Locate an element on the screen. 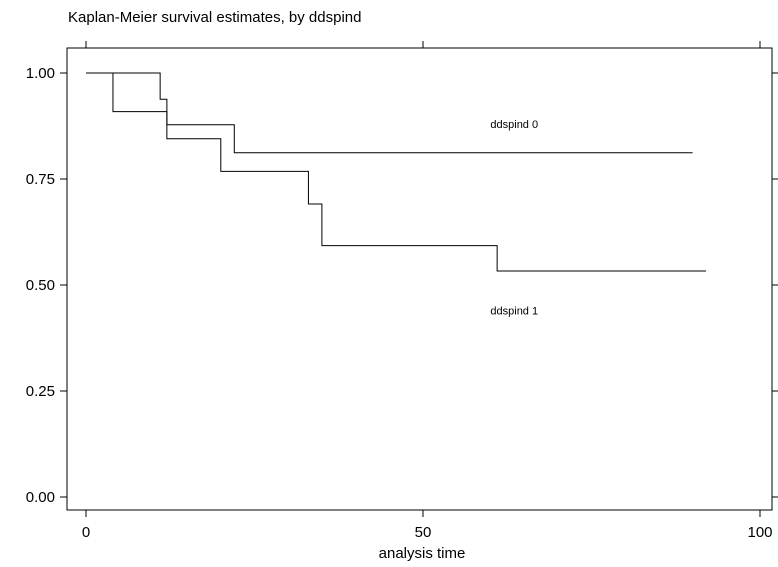 The height and width of the screenshot is (567, 778). y-tick-label: 0.75 is located at coordinates (40, 179).